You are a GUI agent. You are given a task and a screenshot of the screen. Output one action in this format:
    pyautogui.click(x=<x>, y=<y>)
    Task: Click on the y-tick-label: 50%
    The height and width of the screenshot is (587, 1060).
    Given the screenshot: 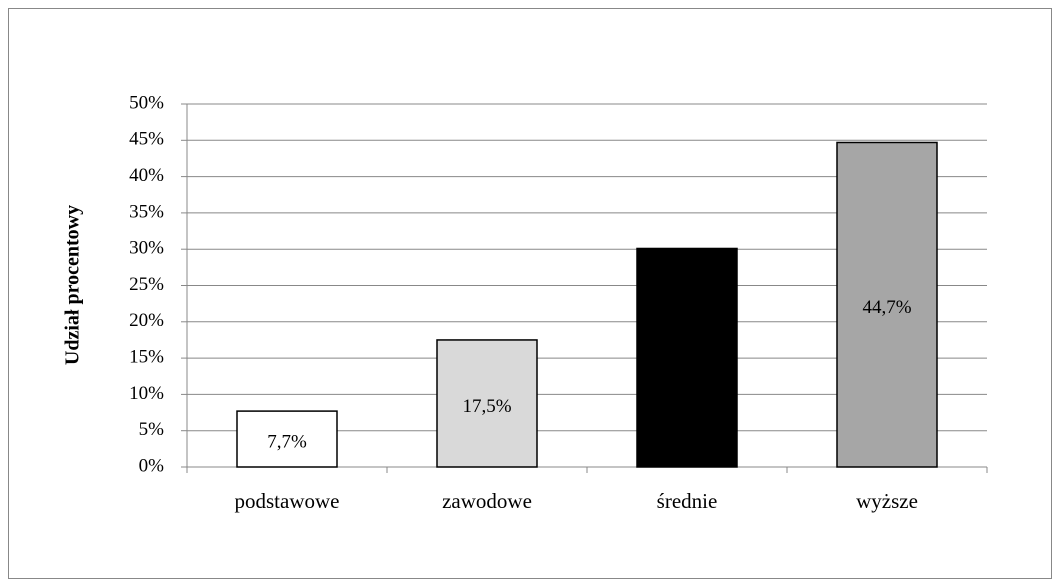 What is the action you would take?
    pyautogui.click(x=146, y=102)
    